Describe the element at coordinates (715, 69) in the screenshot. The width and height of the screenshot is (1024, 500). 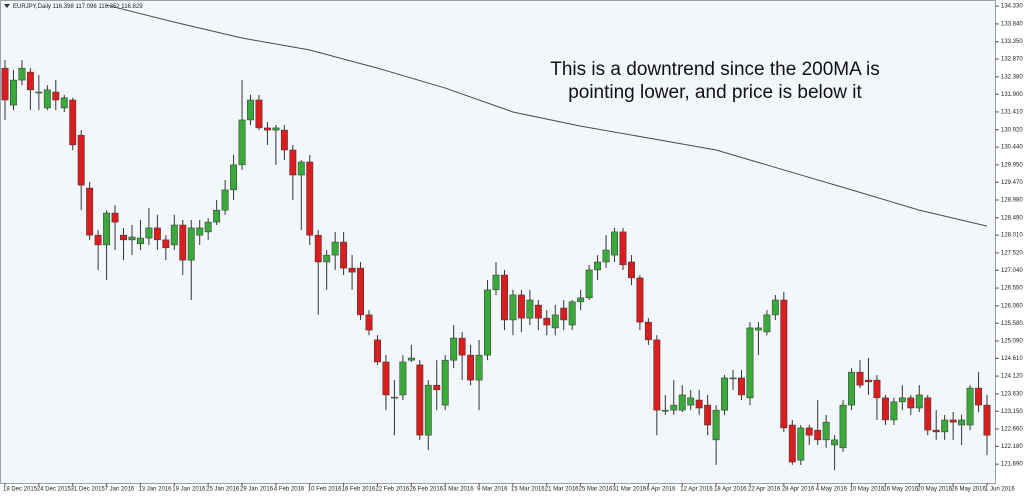
I see `annotation: This is a downtrend since the 200MA is` at that location.